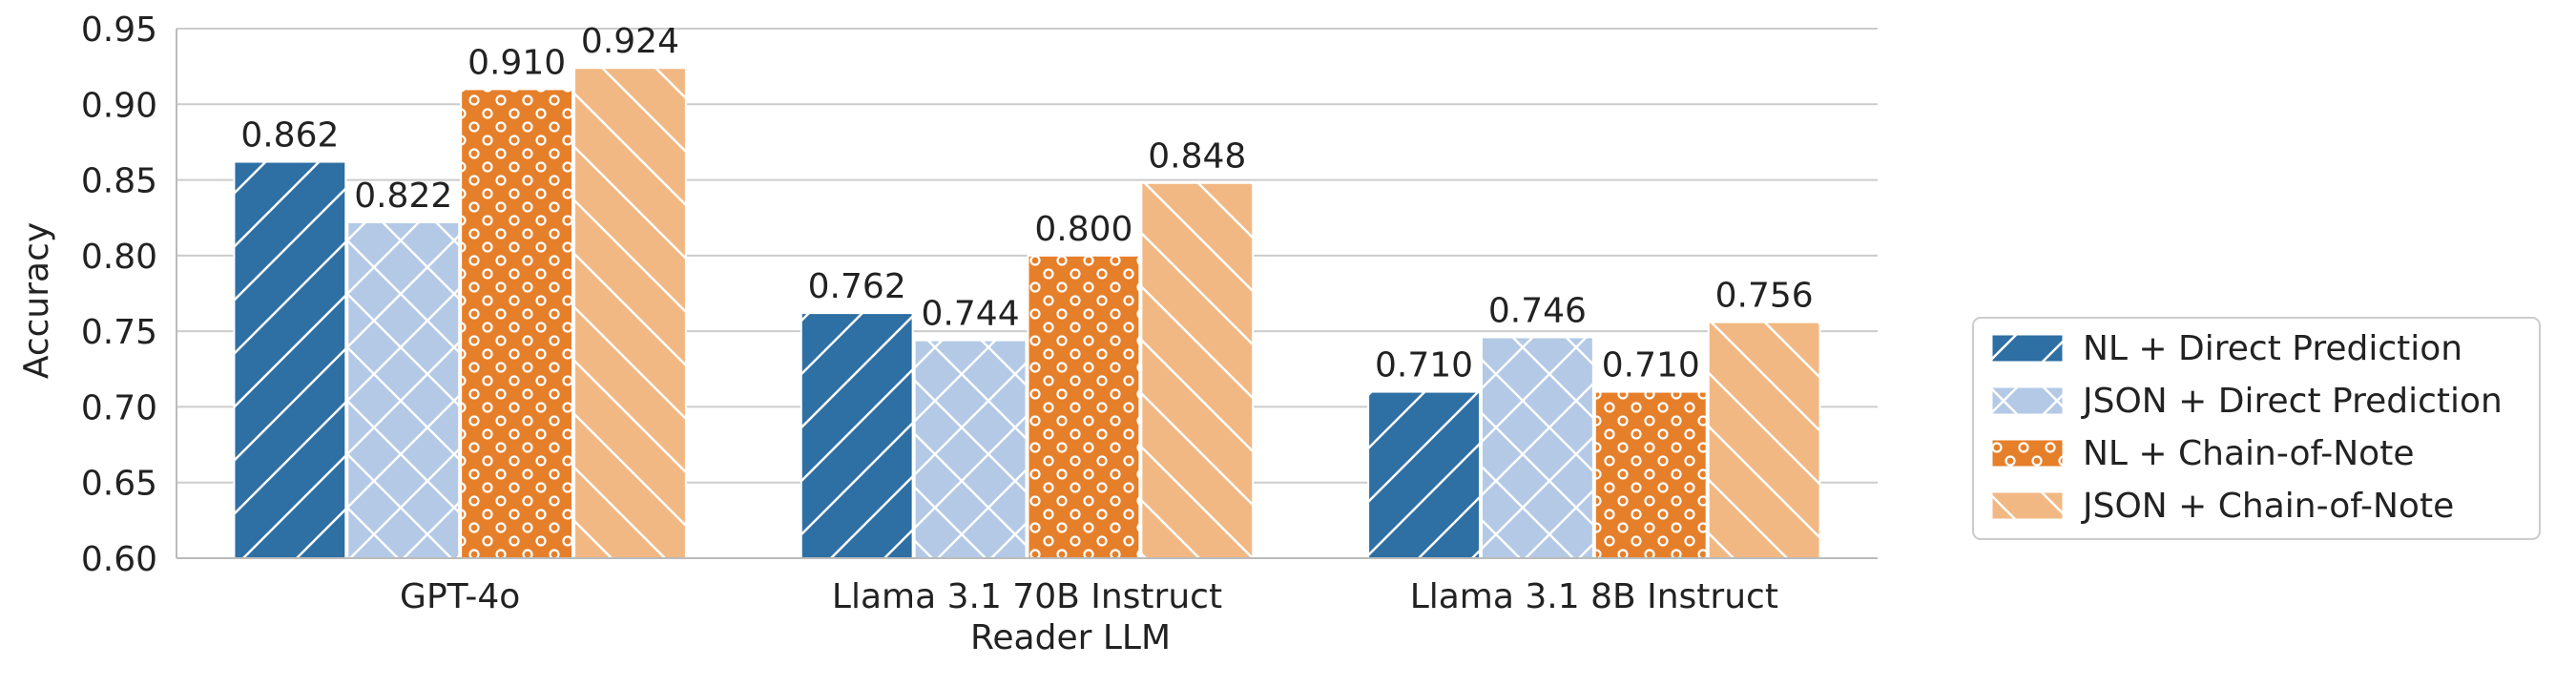 Image resolution: width=2576 pixels, height=687 pixels. Describe the element at coordinates (1537, 310) in the screenshot. I see `bar-value-label: 0.746` at that location.